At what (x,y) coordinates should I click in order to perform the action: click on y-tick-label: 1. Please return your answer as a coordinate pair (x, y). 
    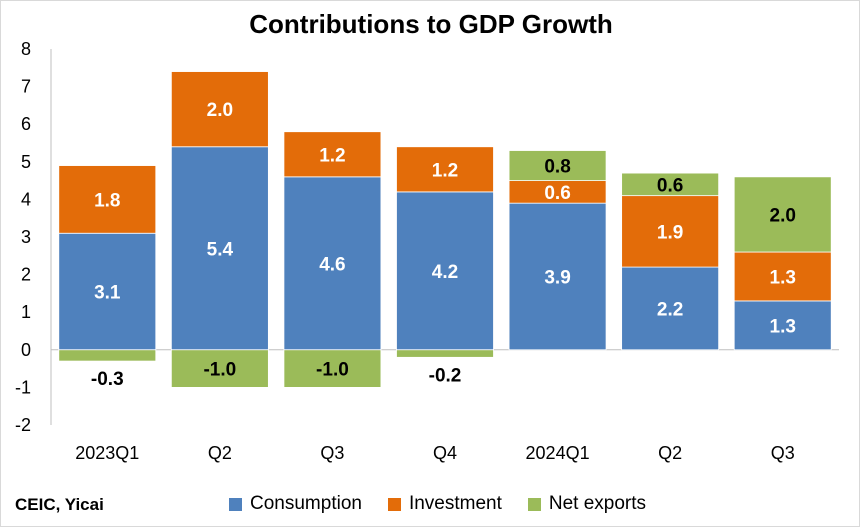
    Looking at the image, I should click on (26, 312).